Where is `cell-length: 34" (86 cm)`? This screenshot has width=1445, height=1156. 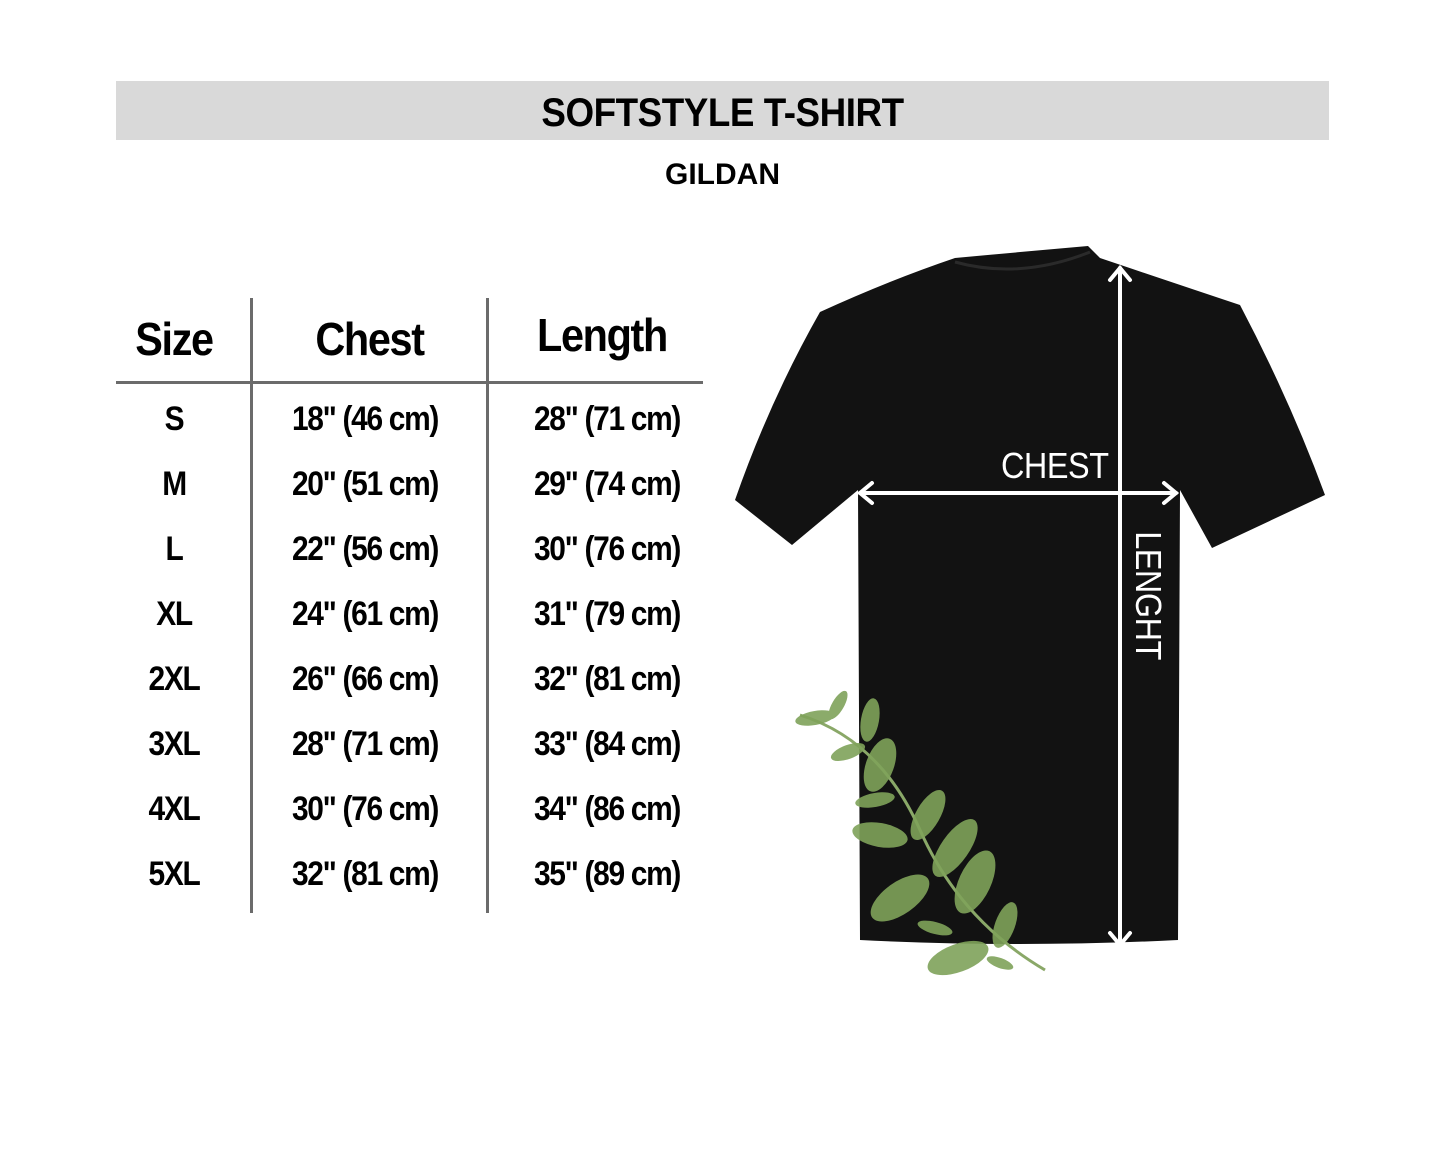
cell-length: 34" (86 cm) is located at coordinates (607, 809).